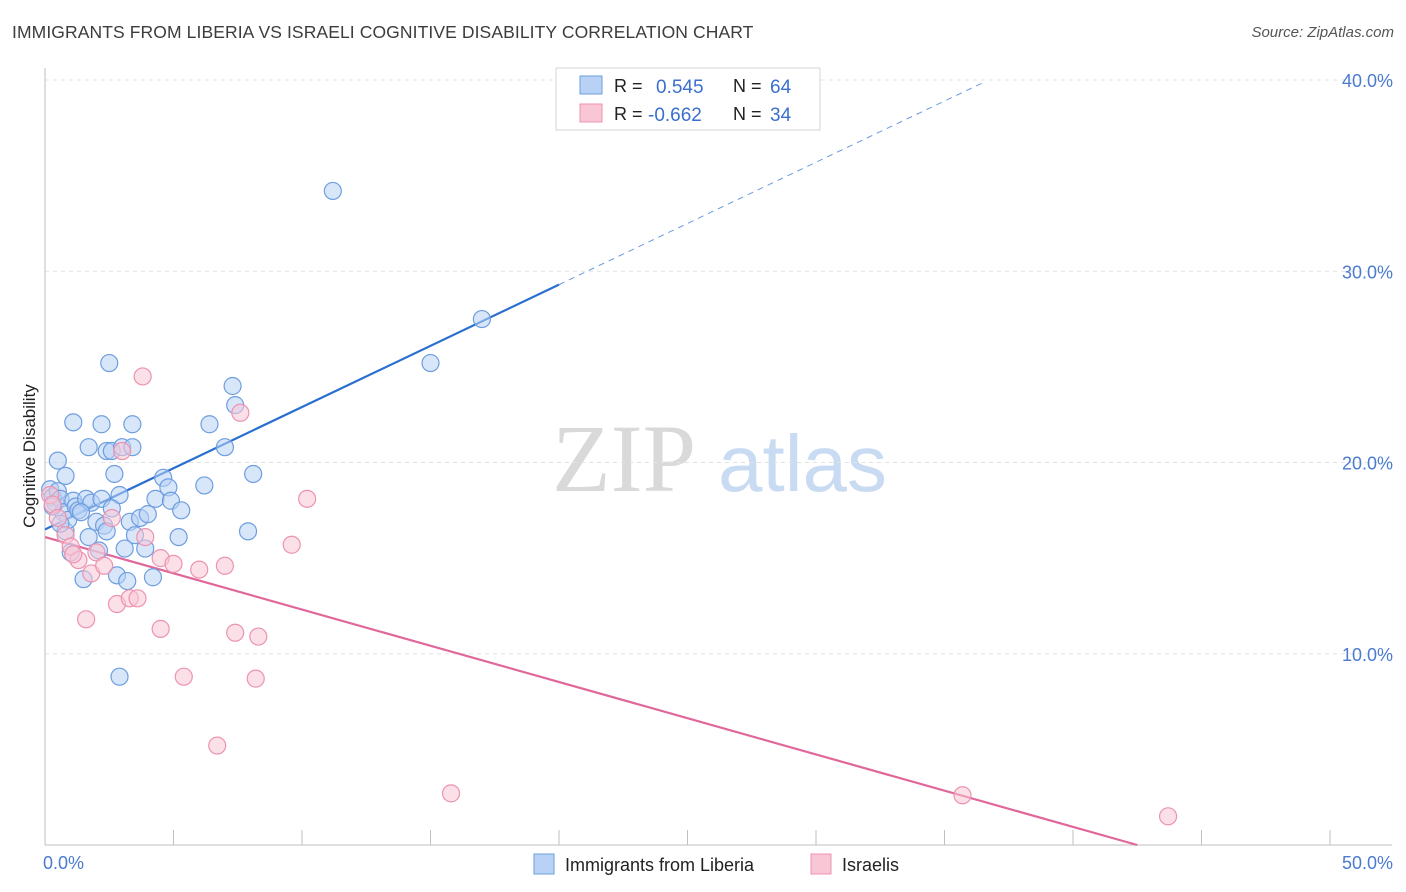 Image resolution: width=1406 pixels, height=892 pixels. Describe the element at coordinates (1367, 655) in the screenshot. I see `y-tick-label: 10.0%` at that location.